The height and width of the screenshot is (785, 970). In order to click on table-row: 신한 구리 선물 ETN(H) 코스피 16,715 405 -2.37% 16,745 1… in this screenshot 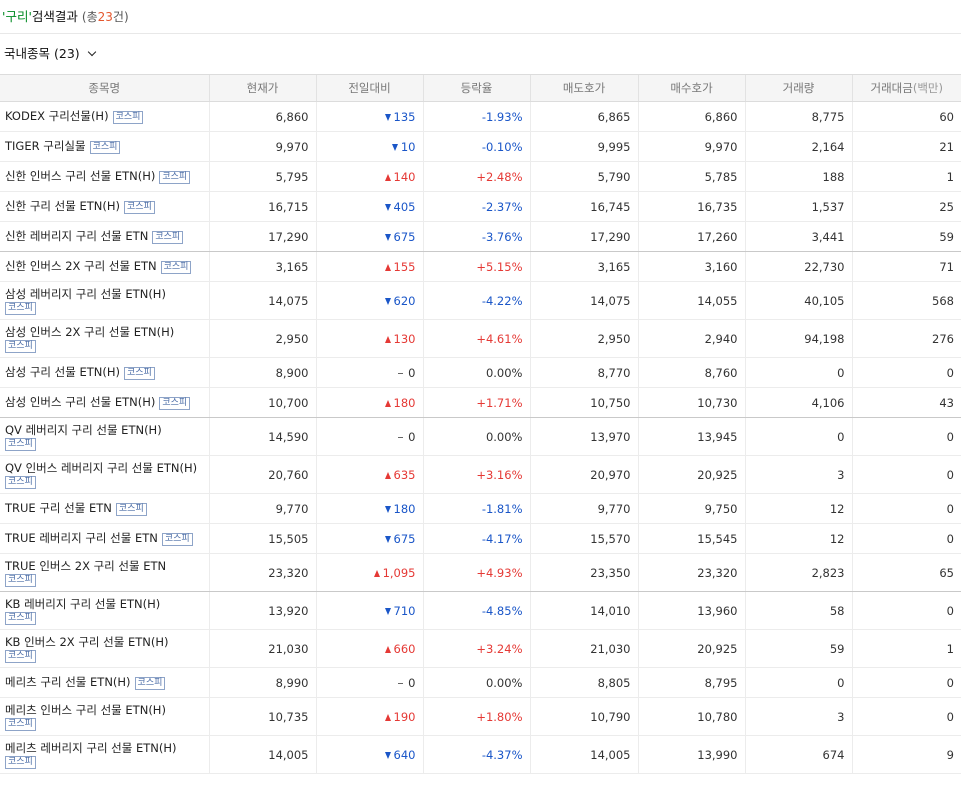, I will do `click(480, 206)`.